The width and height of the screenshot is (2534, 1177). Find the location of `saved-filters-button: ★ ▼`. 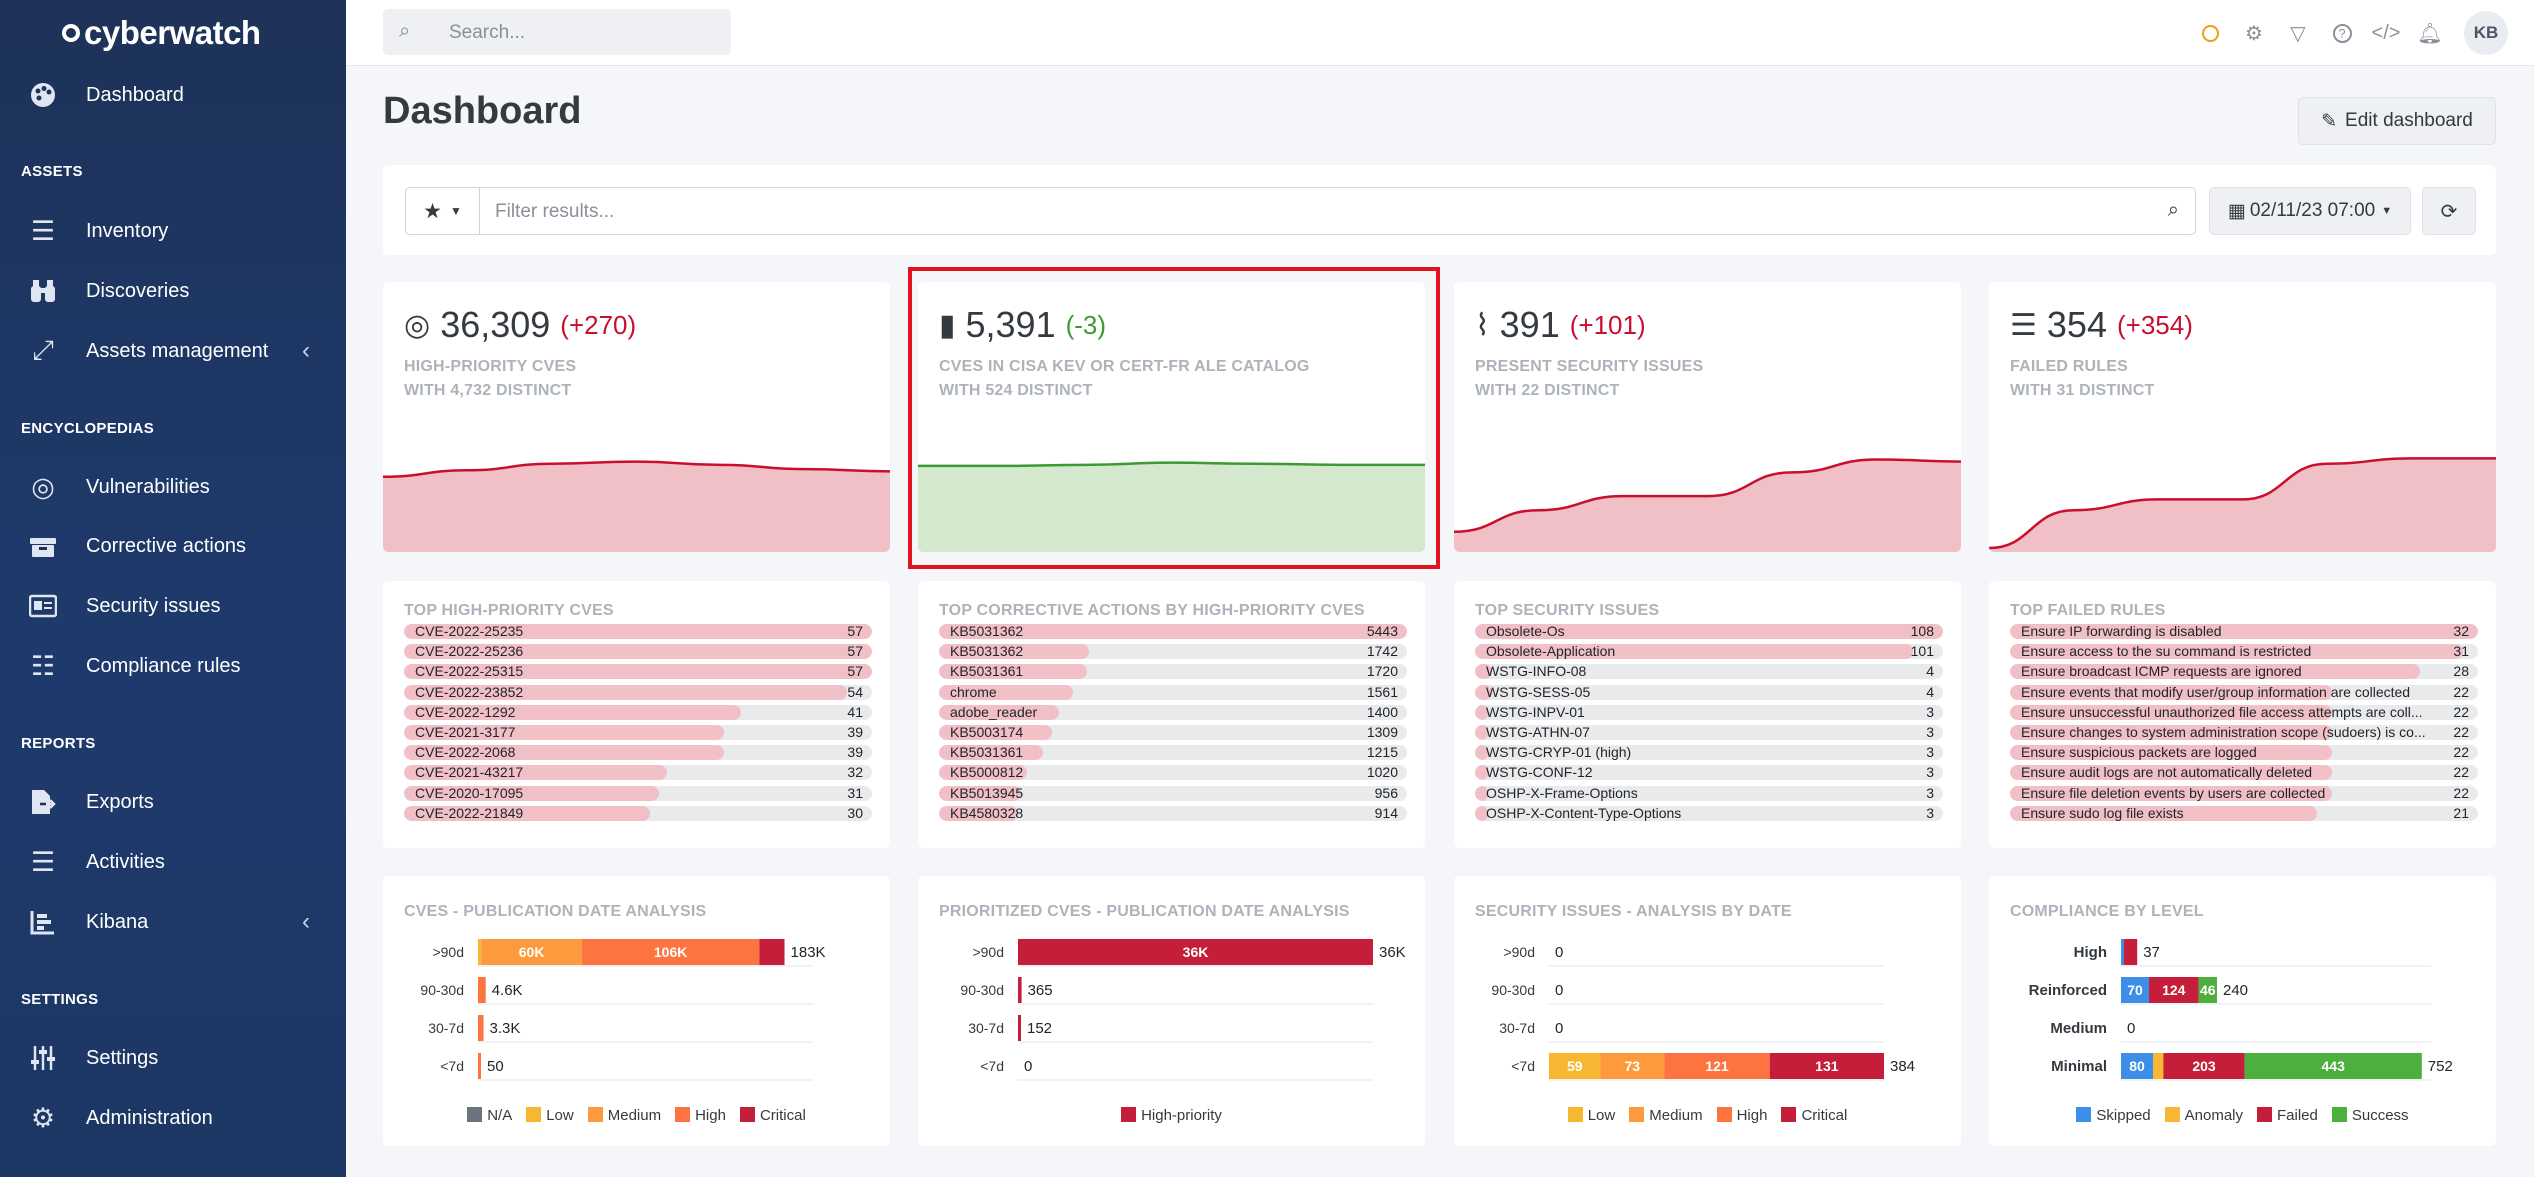

saved-filters-button: ★ ▼ is located at coordinates (442, 211).